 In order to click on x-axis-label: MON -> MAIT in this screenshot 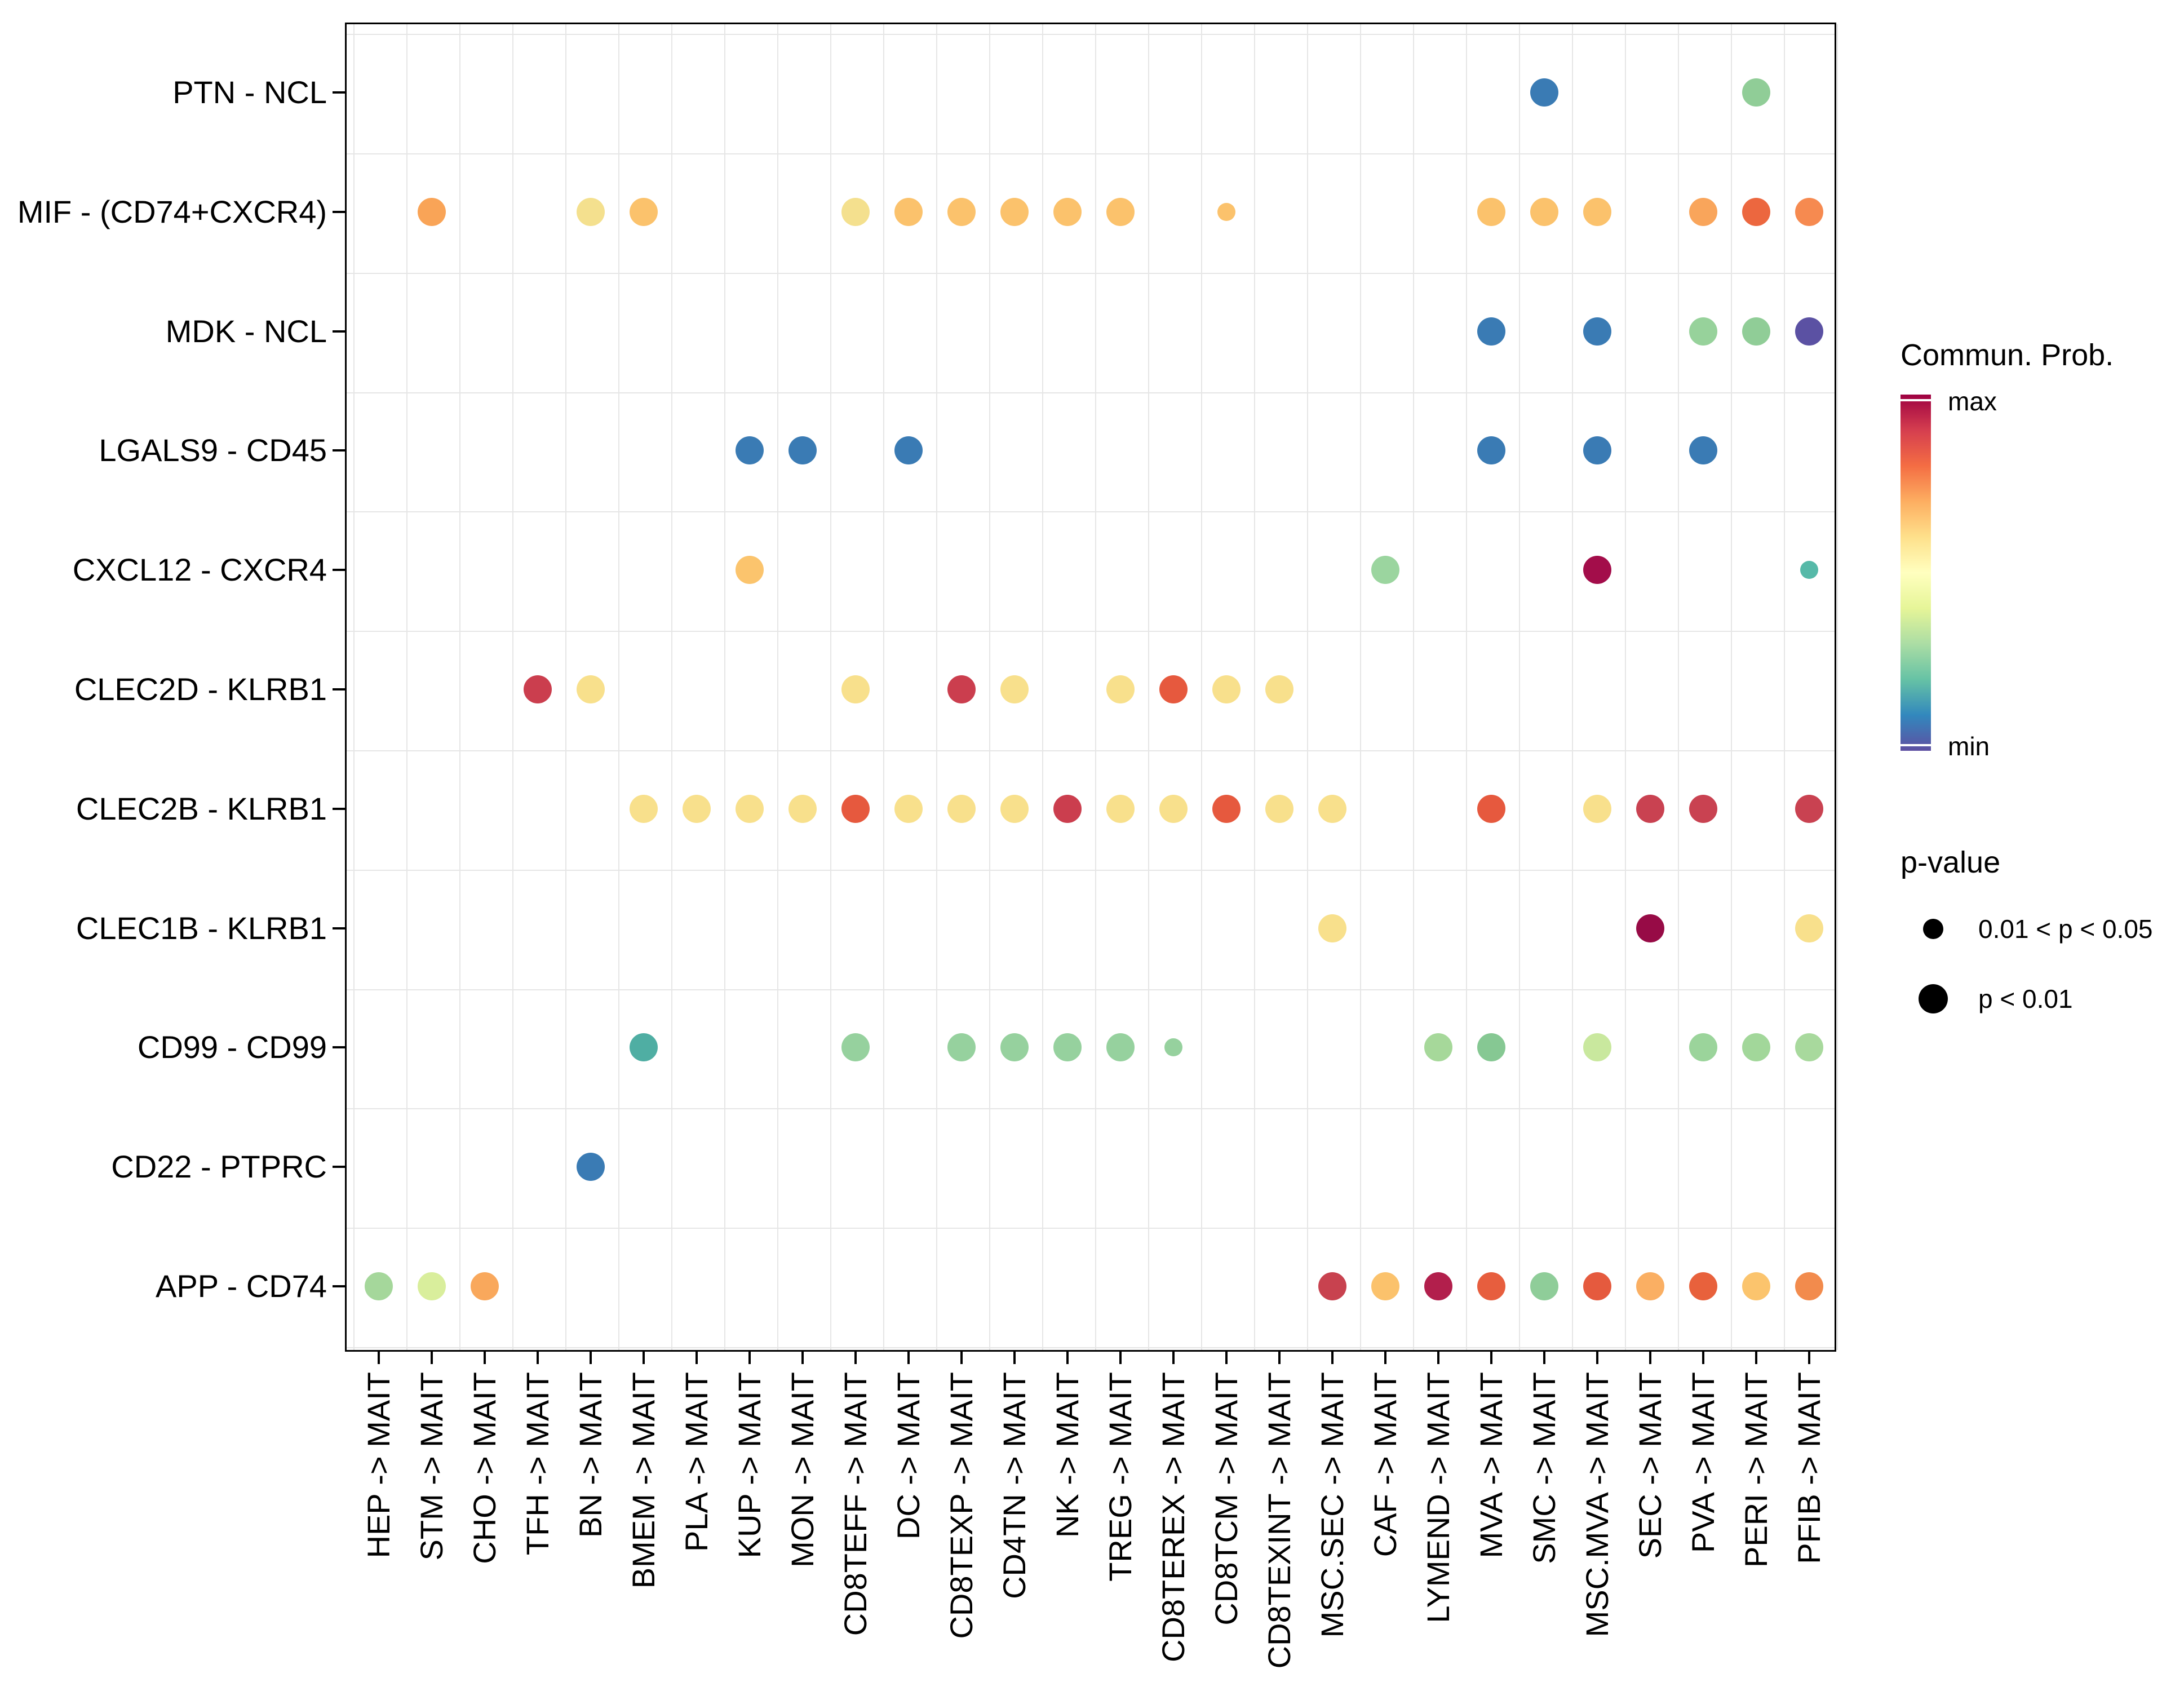, I will do `click(802, 1470)`.